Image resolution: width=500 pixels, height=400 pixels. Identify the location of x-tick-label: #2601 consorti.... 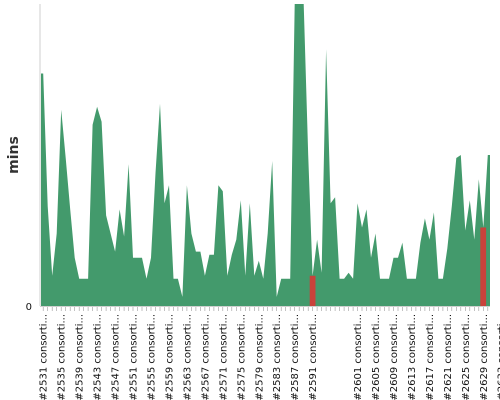
(358, 357).